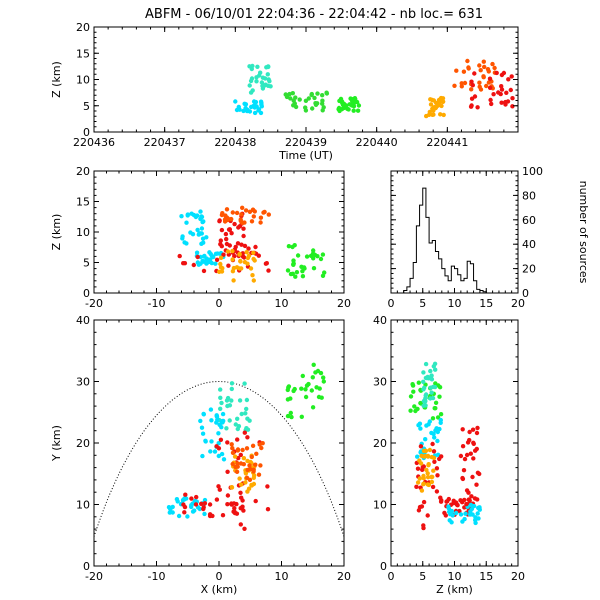  Describe the element at coordinates (83, 202) in the screenshot. I see `y-tick-label: 15` at that location.